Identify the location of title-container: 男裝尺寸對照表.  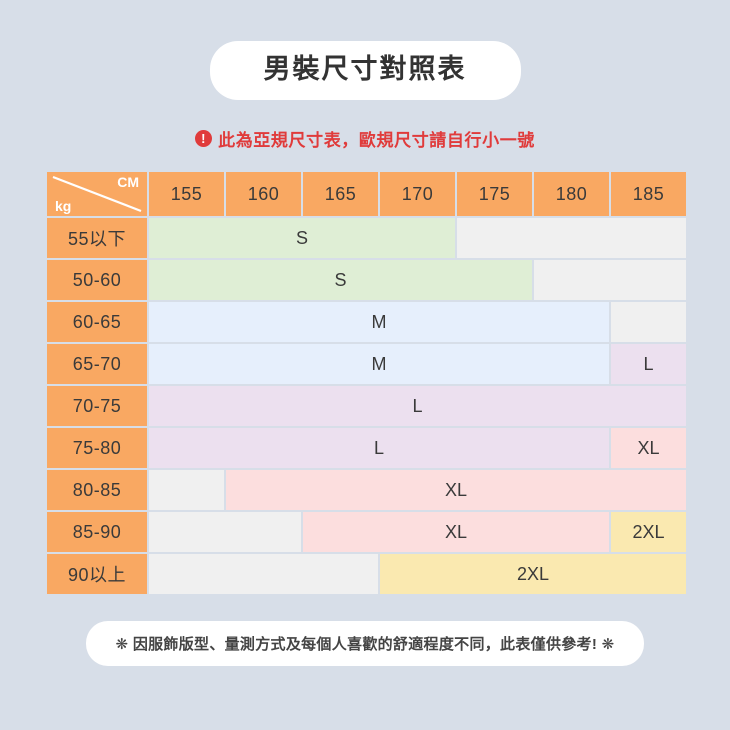
(365, 50).